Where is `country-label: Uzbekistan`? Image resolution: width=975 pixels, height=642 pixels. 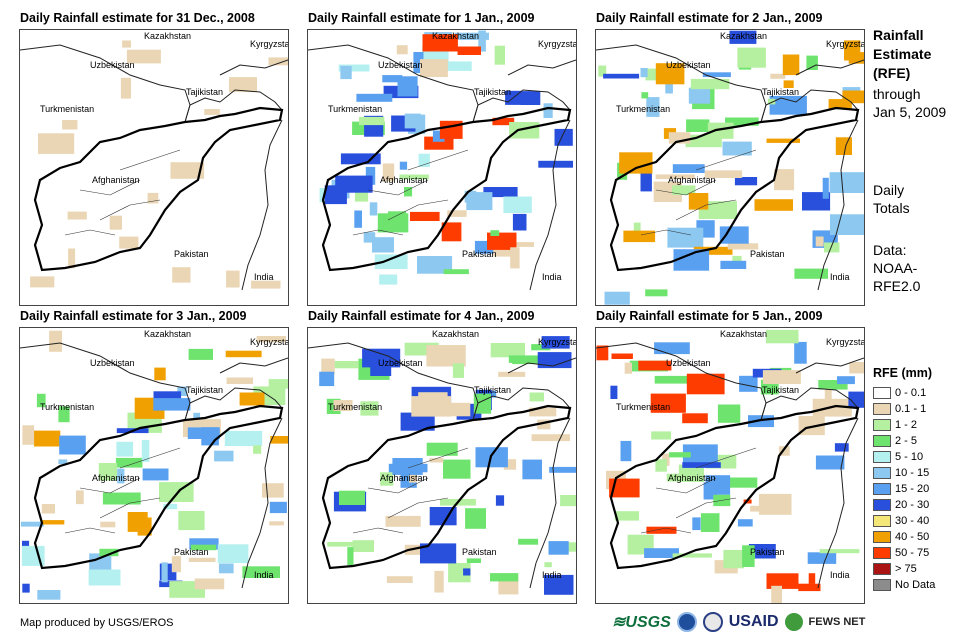
country-label: Uzbekistan is located at coordinates (400, 363).